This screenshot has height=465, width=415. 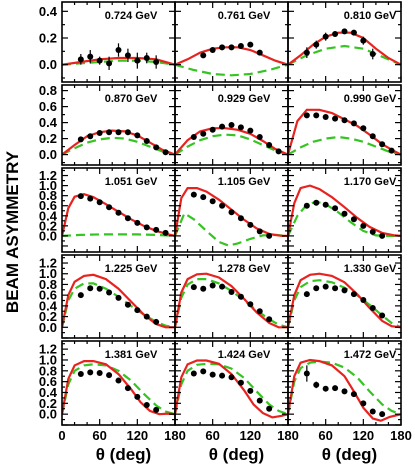 I want to click on energy-label: 1.105 GeV, so click(x=244, y=182).